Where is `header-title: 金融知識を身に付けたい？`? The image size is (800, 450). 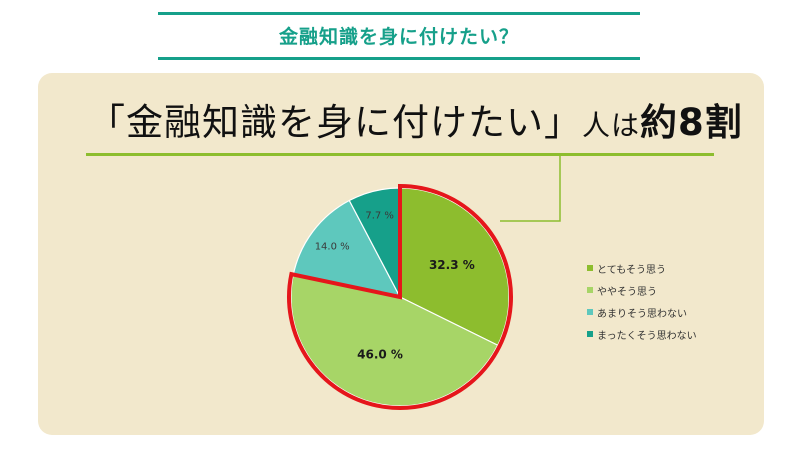 header-title: 金融知識を身に付けたい？ is located at coordinates (398, 37).